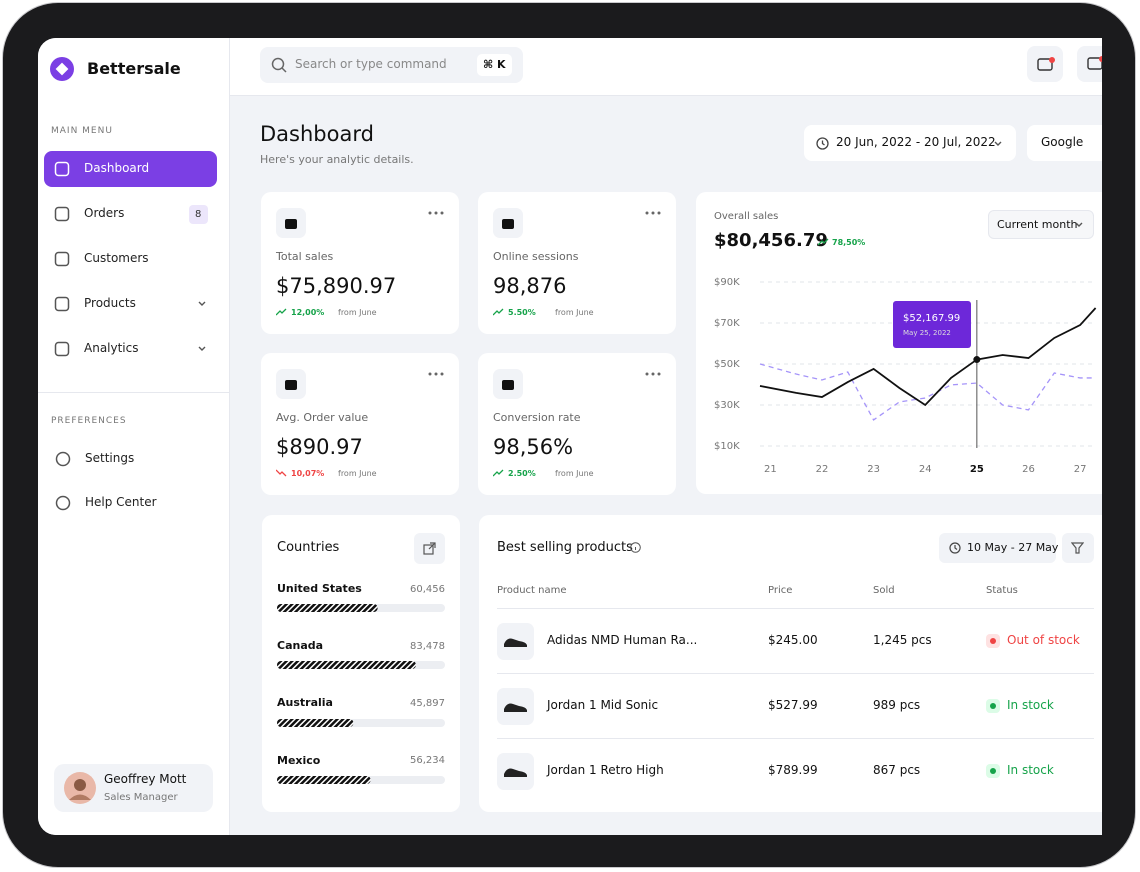 The image size is (1140, 872). Describe the element at coordinates (537, 417) in the screenshot. I see `stat-label: Conversion rate` at that location.